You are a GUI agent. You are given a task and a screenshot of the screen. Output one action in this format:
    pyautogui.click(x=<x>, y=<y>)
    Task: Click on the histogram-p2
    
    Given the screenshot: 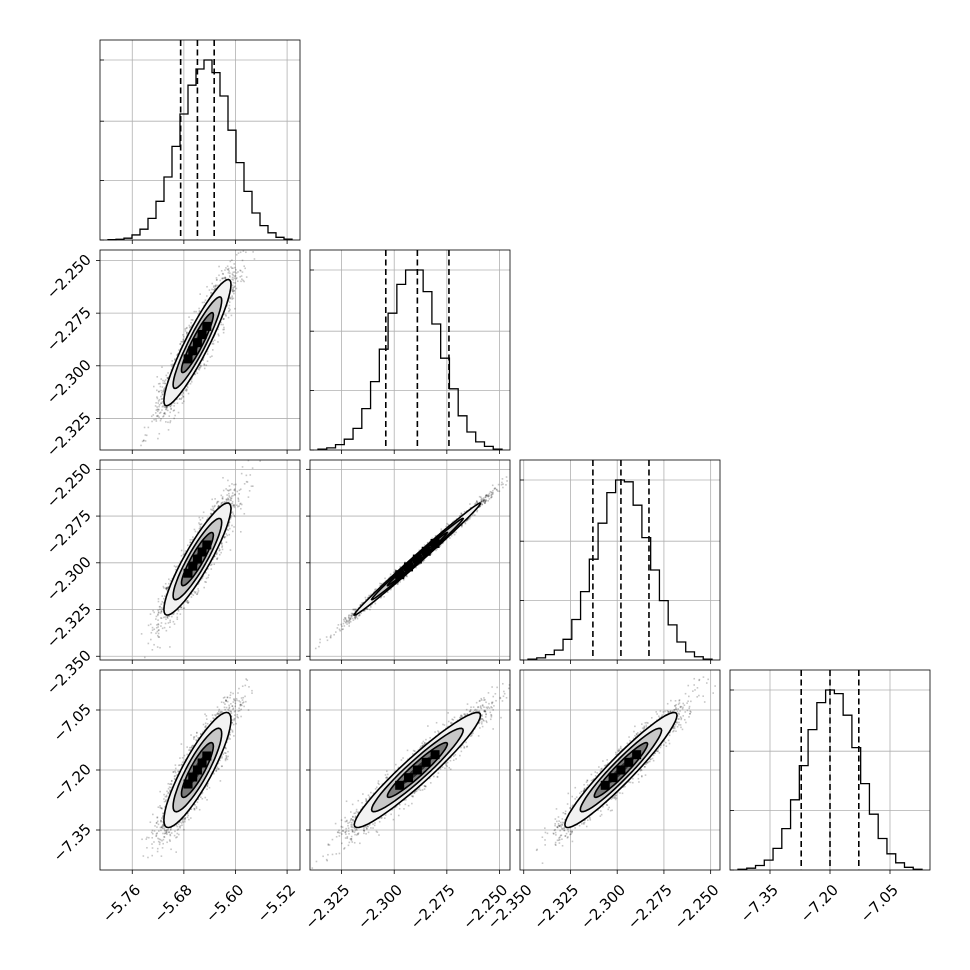 What is the action you would take?
    pyautogui.click(x=410, y=359)
    